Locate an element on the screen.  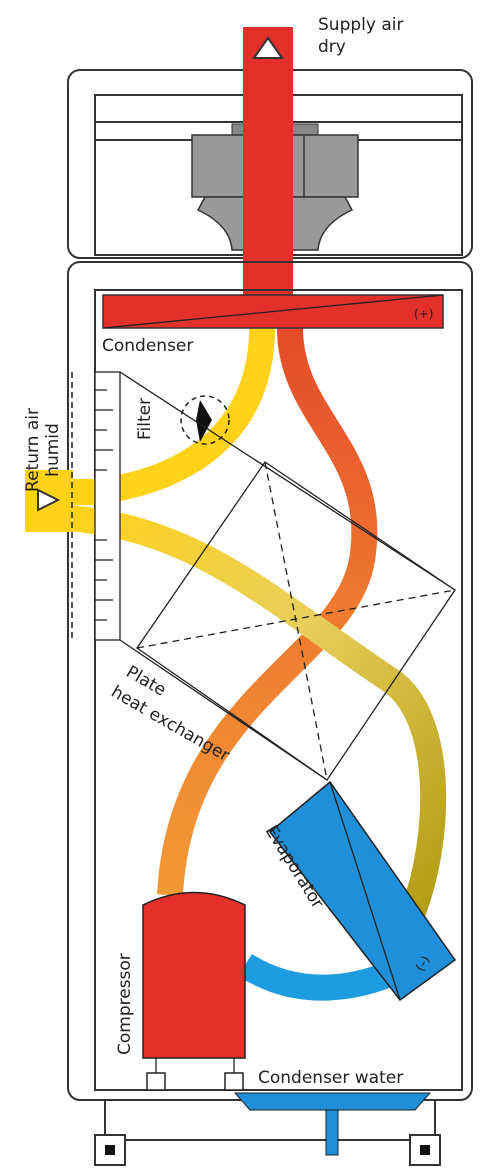
supply-arrow is located at coordinates (268, 47).